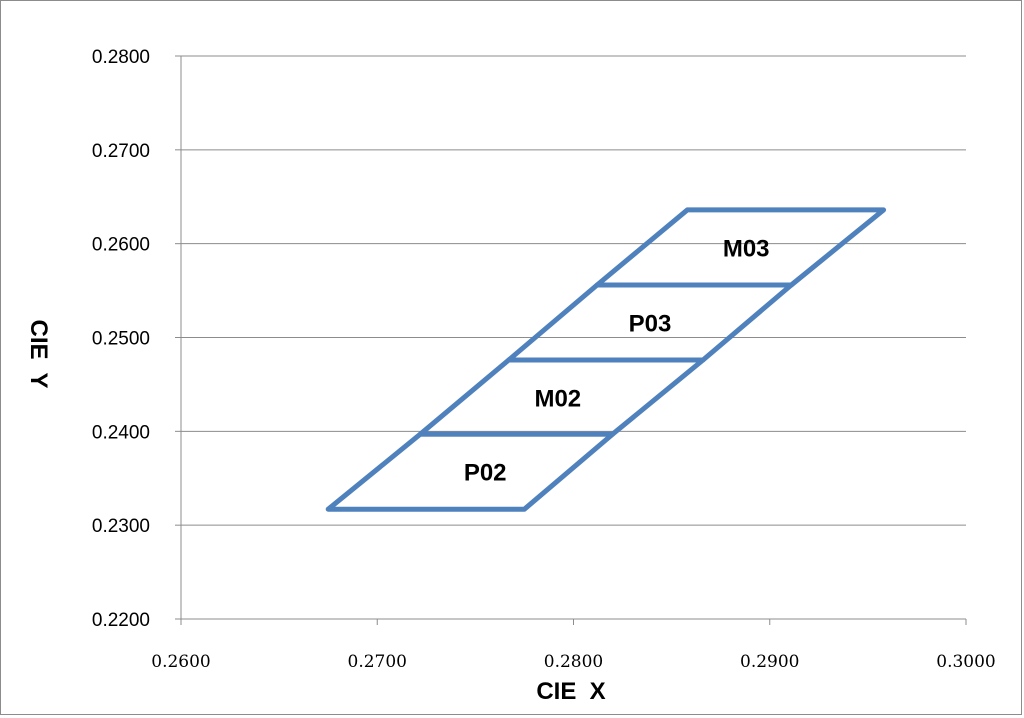  I want to click on y-tick-label: 0.2700, so click(121, 151).